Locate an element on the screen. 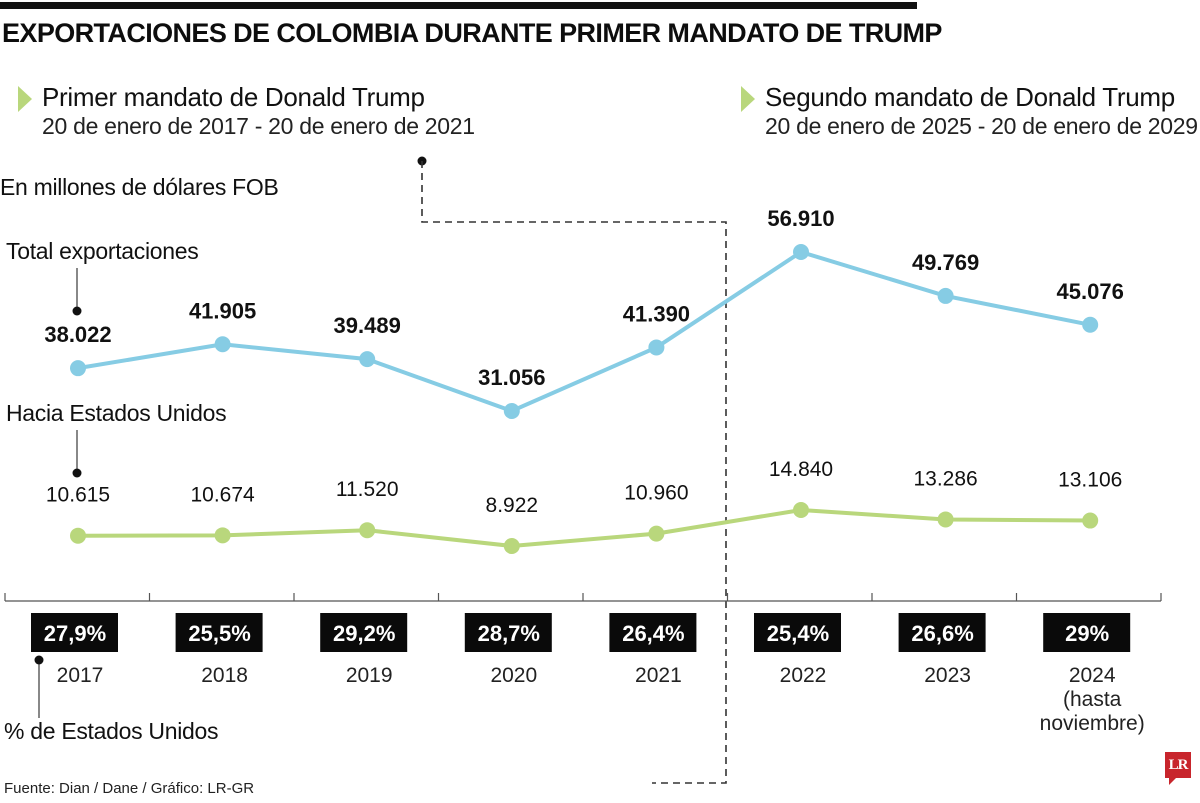 Image resolution: width=1200 pixels, height=803 pixels. total-value-label: 41.905 is located at coordinates (222, 310).